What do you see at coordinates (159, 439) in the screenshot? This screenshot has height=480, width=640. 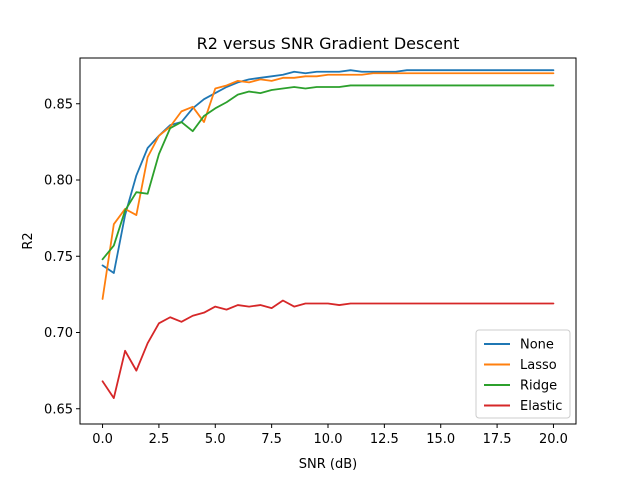 I see `x-tick-label: 2.5` at bounding box center [159, 439].